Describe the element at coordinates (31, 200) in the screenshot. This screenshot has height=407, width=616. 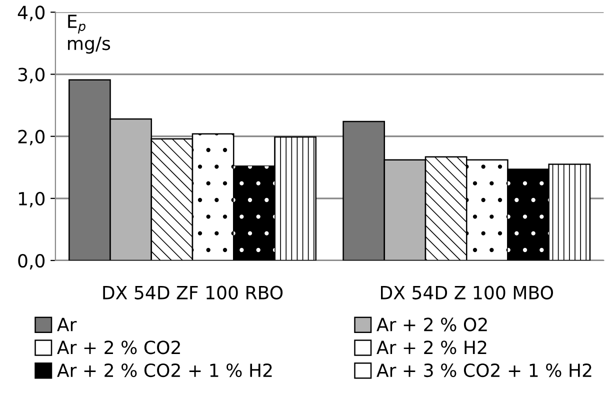
I see `y-tick-label: 1,0` at that location.